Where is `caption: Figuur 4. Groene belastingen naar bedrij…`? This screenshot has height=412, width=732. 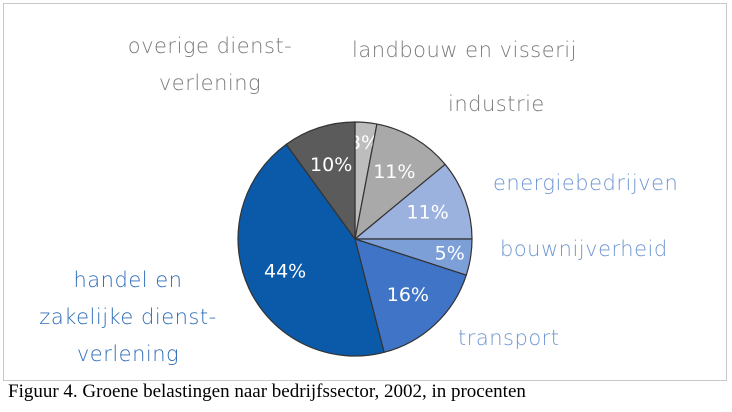 caption: Figuur 4. Groene belastingen naar bedrij… is located at coordinates (267, 391).